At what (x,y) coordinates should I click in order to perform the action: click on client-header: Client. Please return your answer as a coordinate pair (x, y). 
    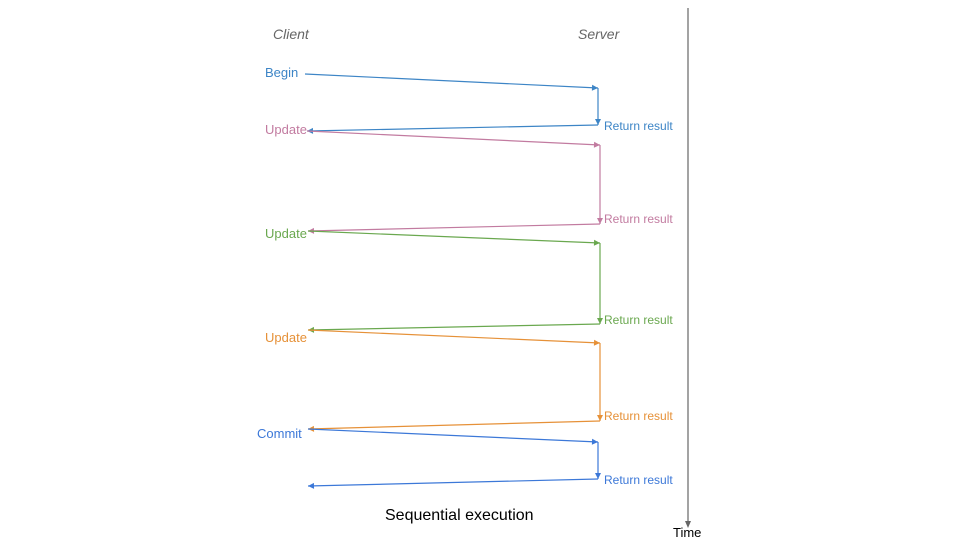
    Looking at the image, I should click on (291, 34).